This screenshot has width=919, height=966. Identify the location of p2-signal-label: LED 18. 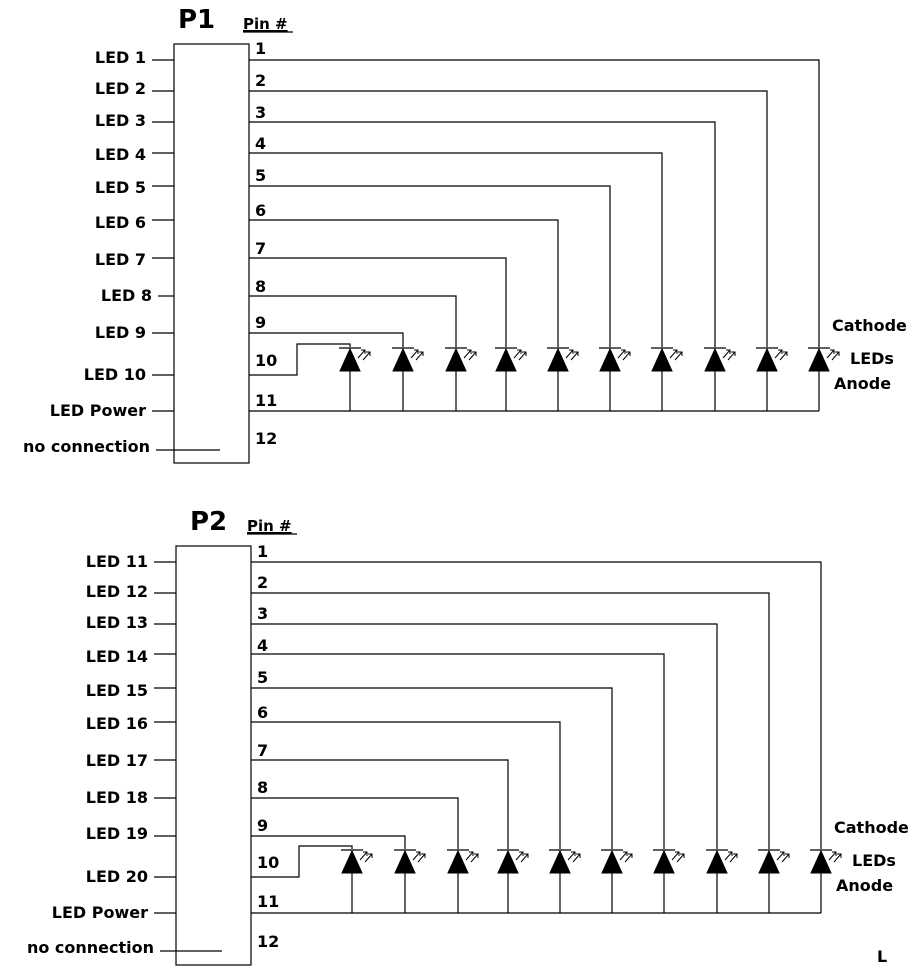
(117, 797).